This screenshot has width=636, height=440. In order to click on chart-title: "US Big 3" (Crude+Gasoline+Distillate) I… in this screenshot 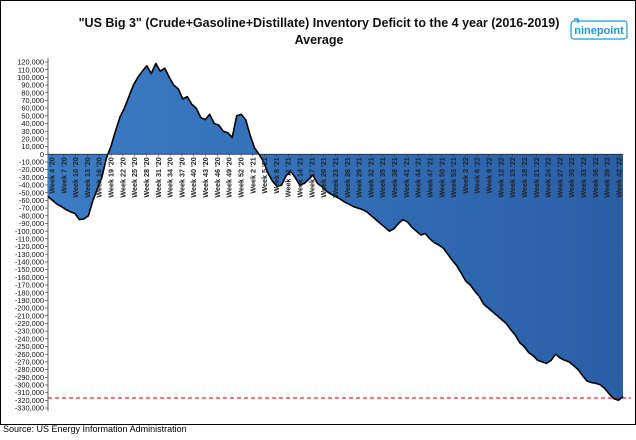, I will do `click(318, 32)`.